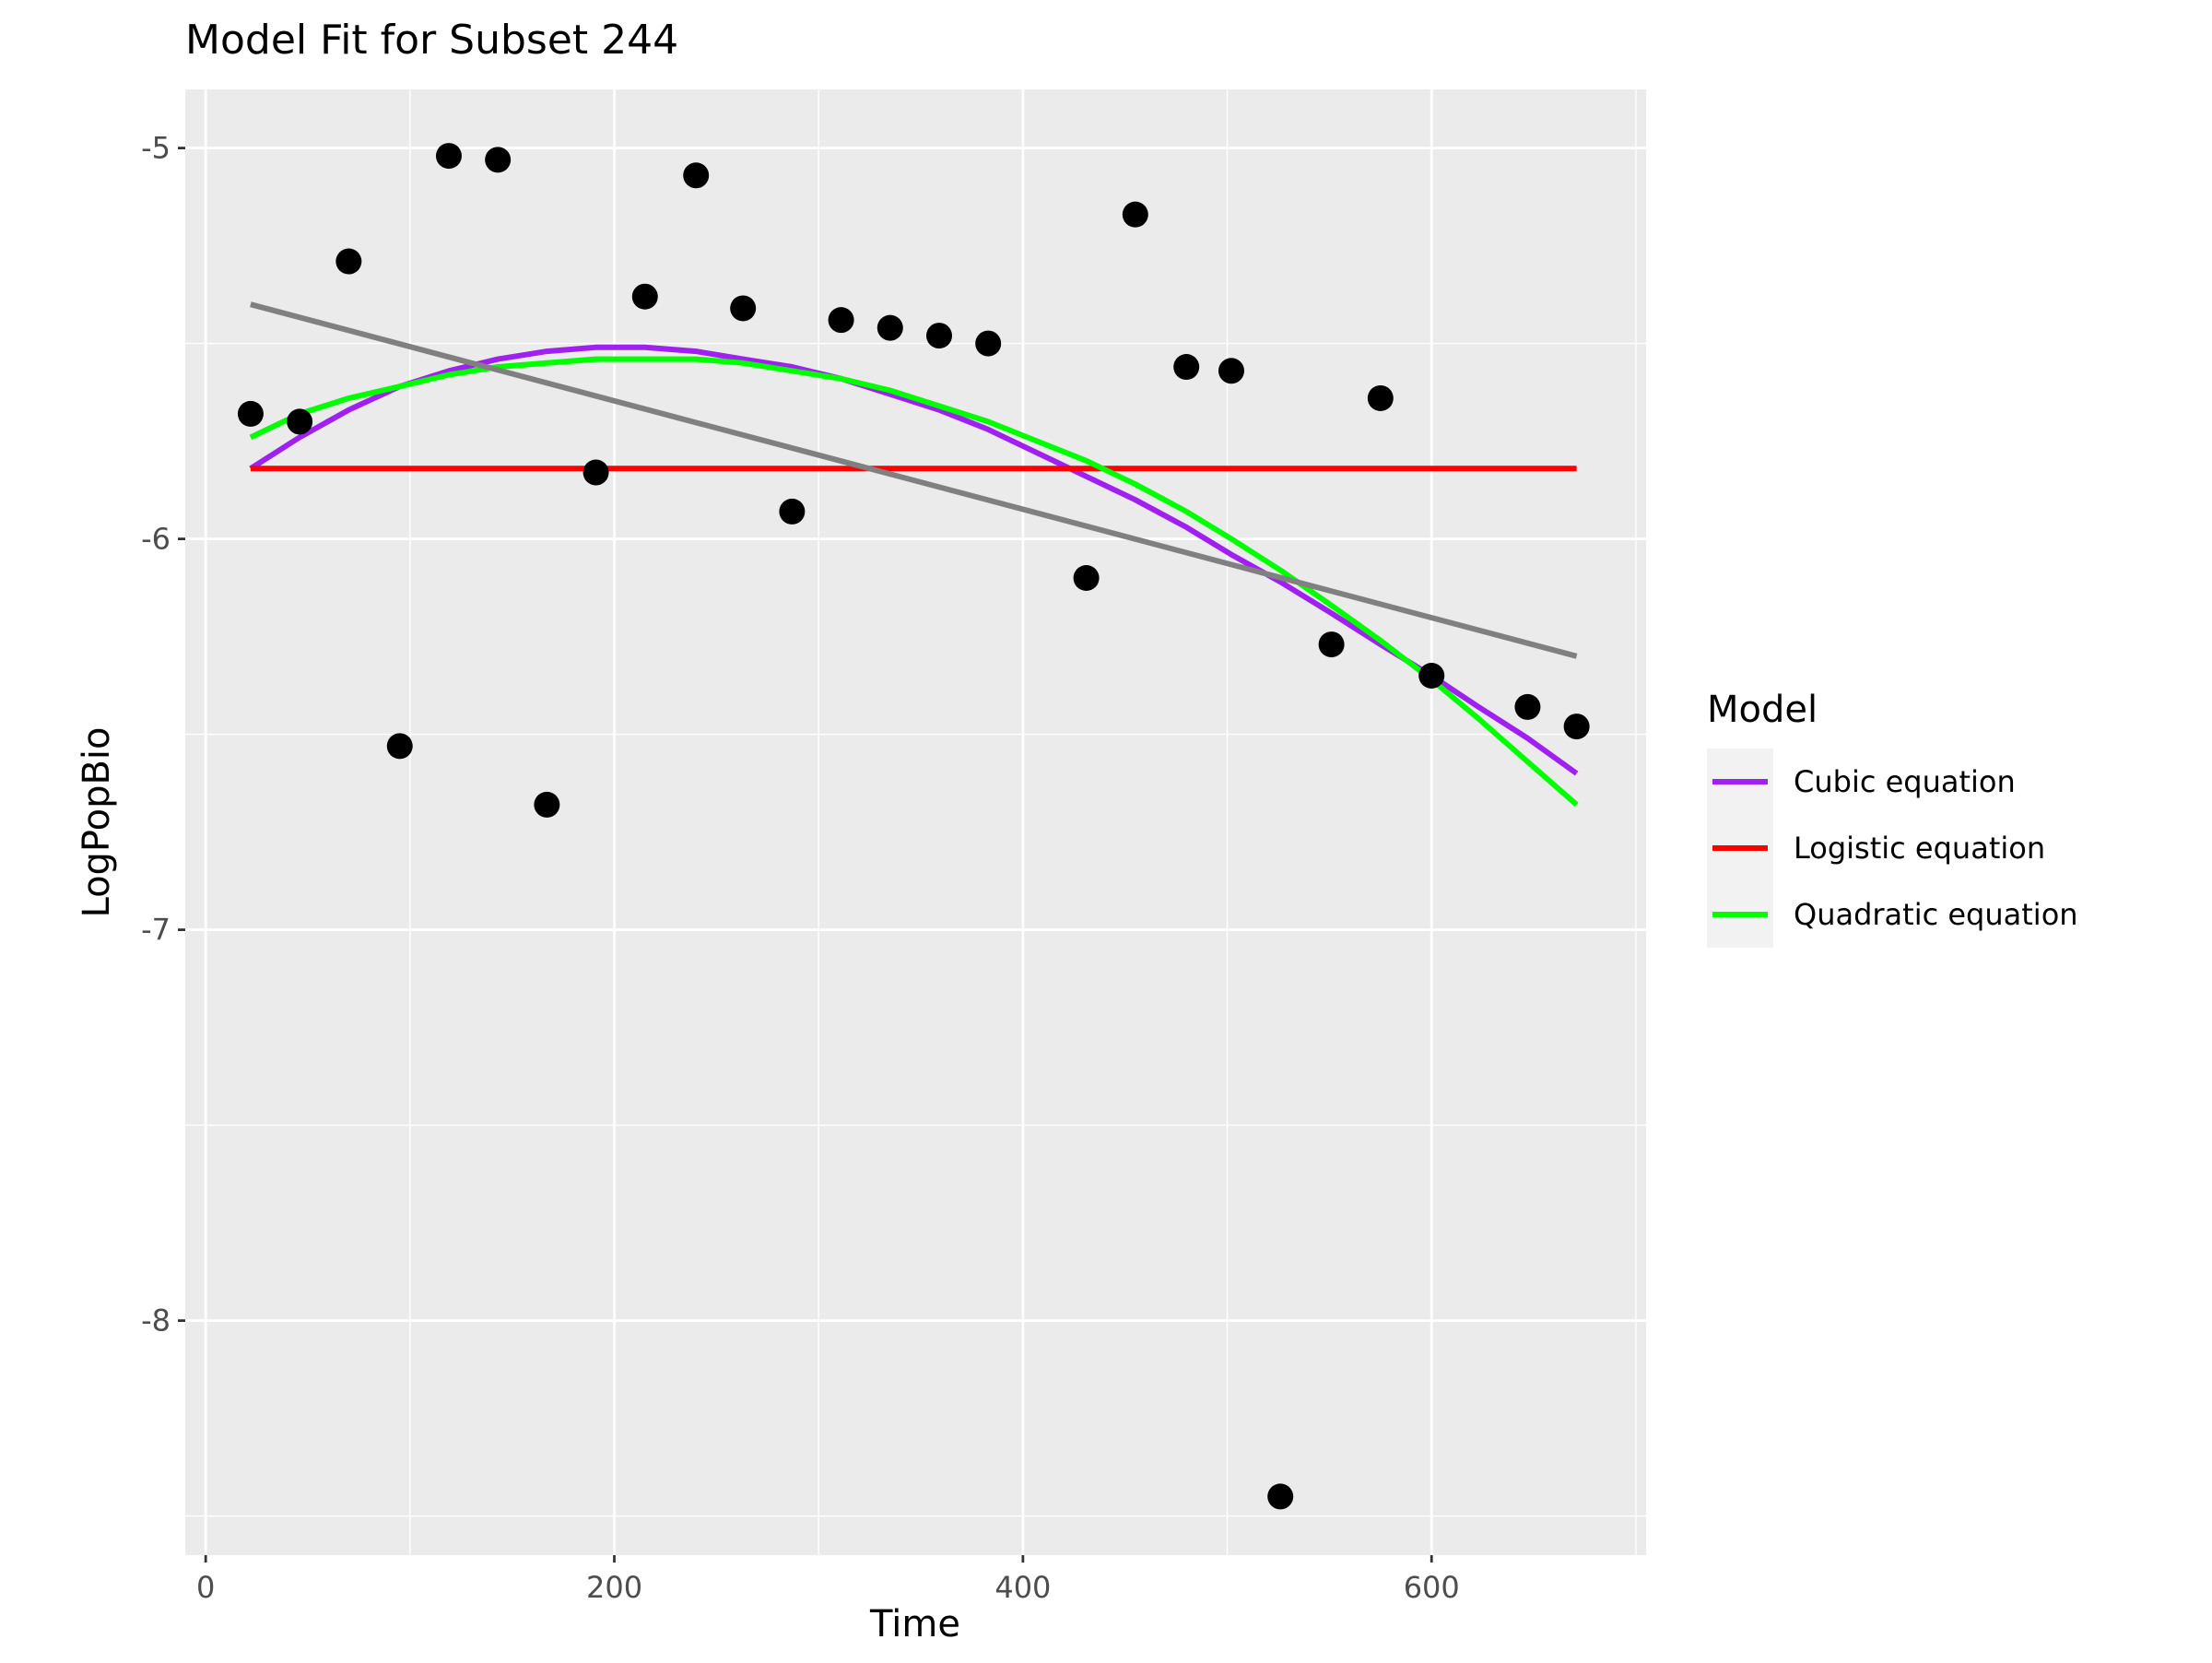 Image resolution: width=2212 pixels, height=1663 pixels. What do you see at coordinates (97, 821) in the screenshot?
I see `y-axis-label: LogPopBio` at bounding box center [97, 821].